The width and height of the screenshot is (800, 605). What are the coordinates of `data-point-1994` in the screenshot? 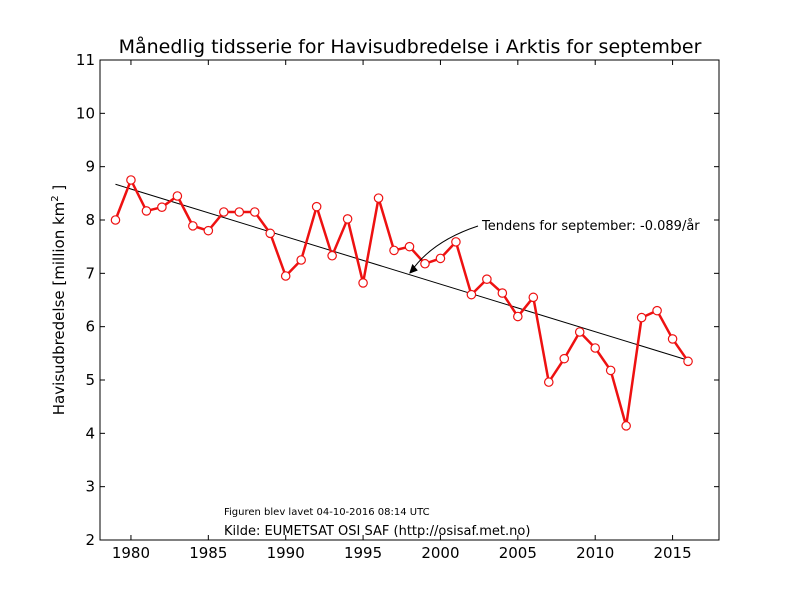 It's located at (347, 219).